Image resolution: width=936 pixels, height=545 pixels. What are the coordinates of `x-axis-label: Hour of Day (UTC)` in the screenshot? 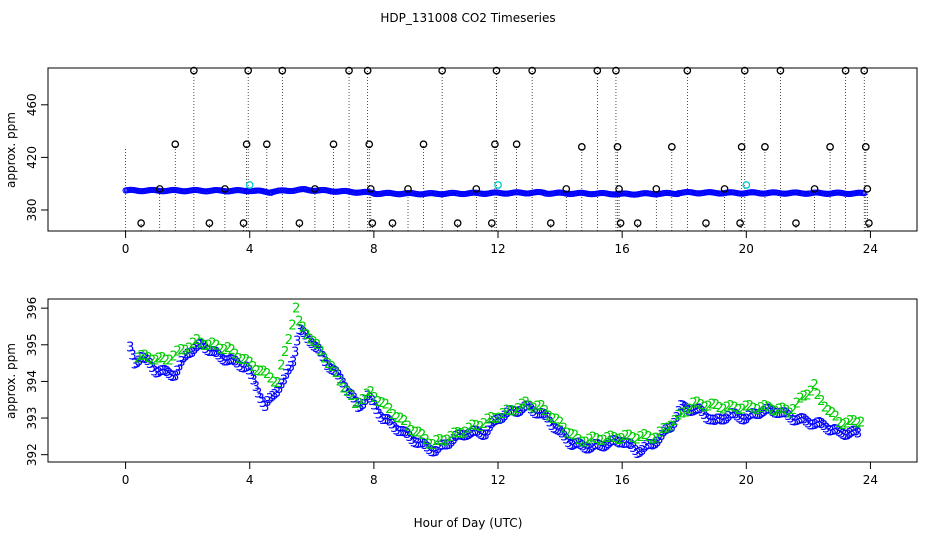 It's located at (468, 523).